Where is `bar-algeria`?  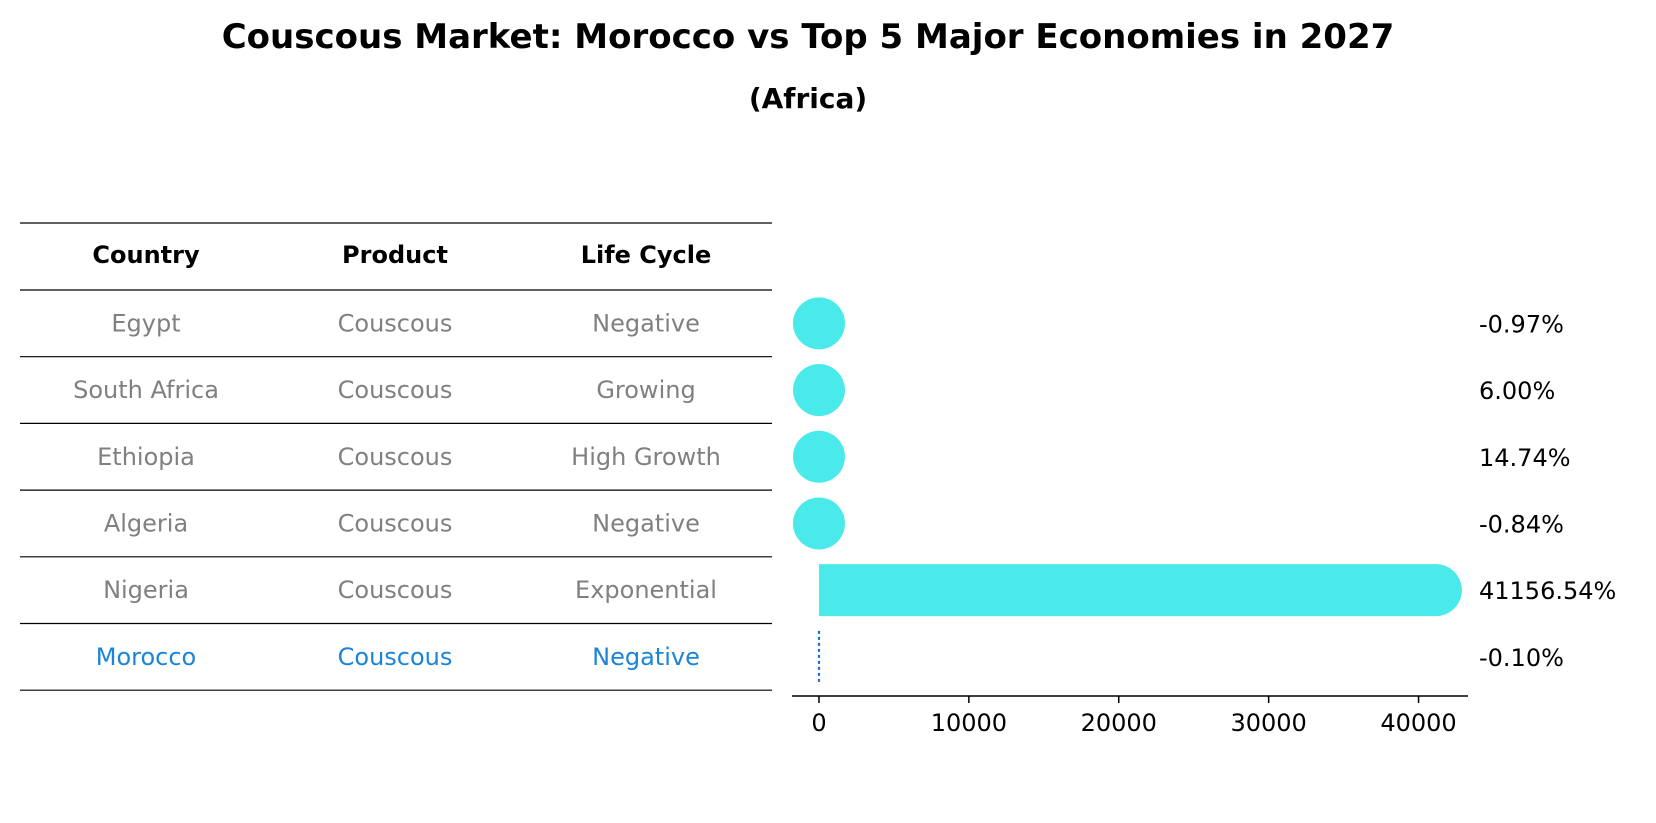
bar-algeria is located at coordinates (818, 523).